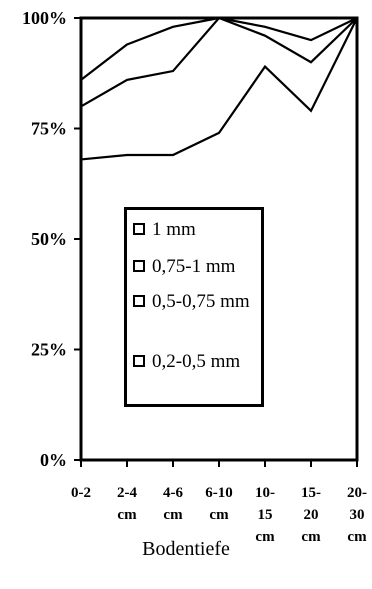 The height and width of the screenshot is (589, 372). Describe the element at coordinates (357, 515) in the screenshot. I see `x-tick-label: 20-30 cm` at that location.